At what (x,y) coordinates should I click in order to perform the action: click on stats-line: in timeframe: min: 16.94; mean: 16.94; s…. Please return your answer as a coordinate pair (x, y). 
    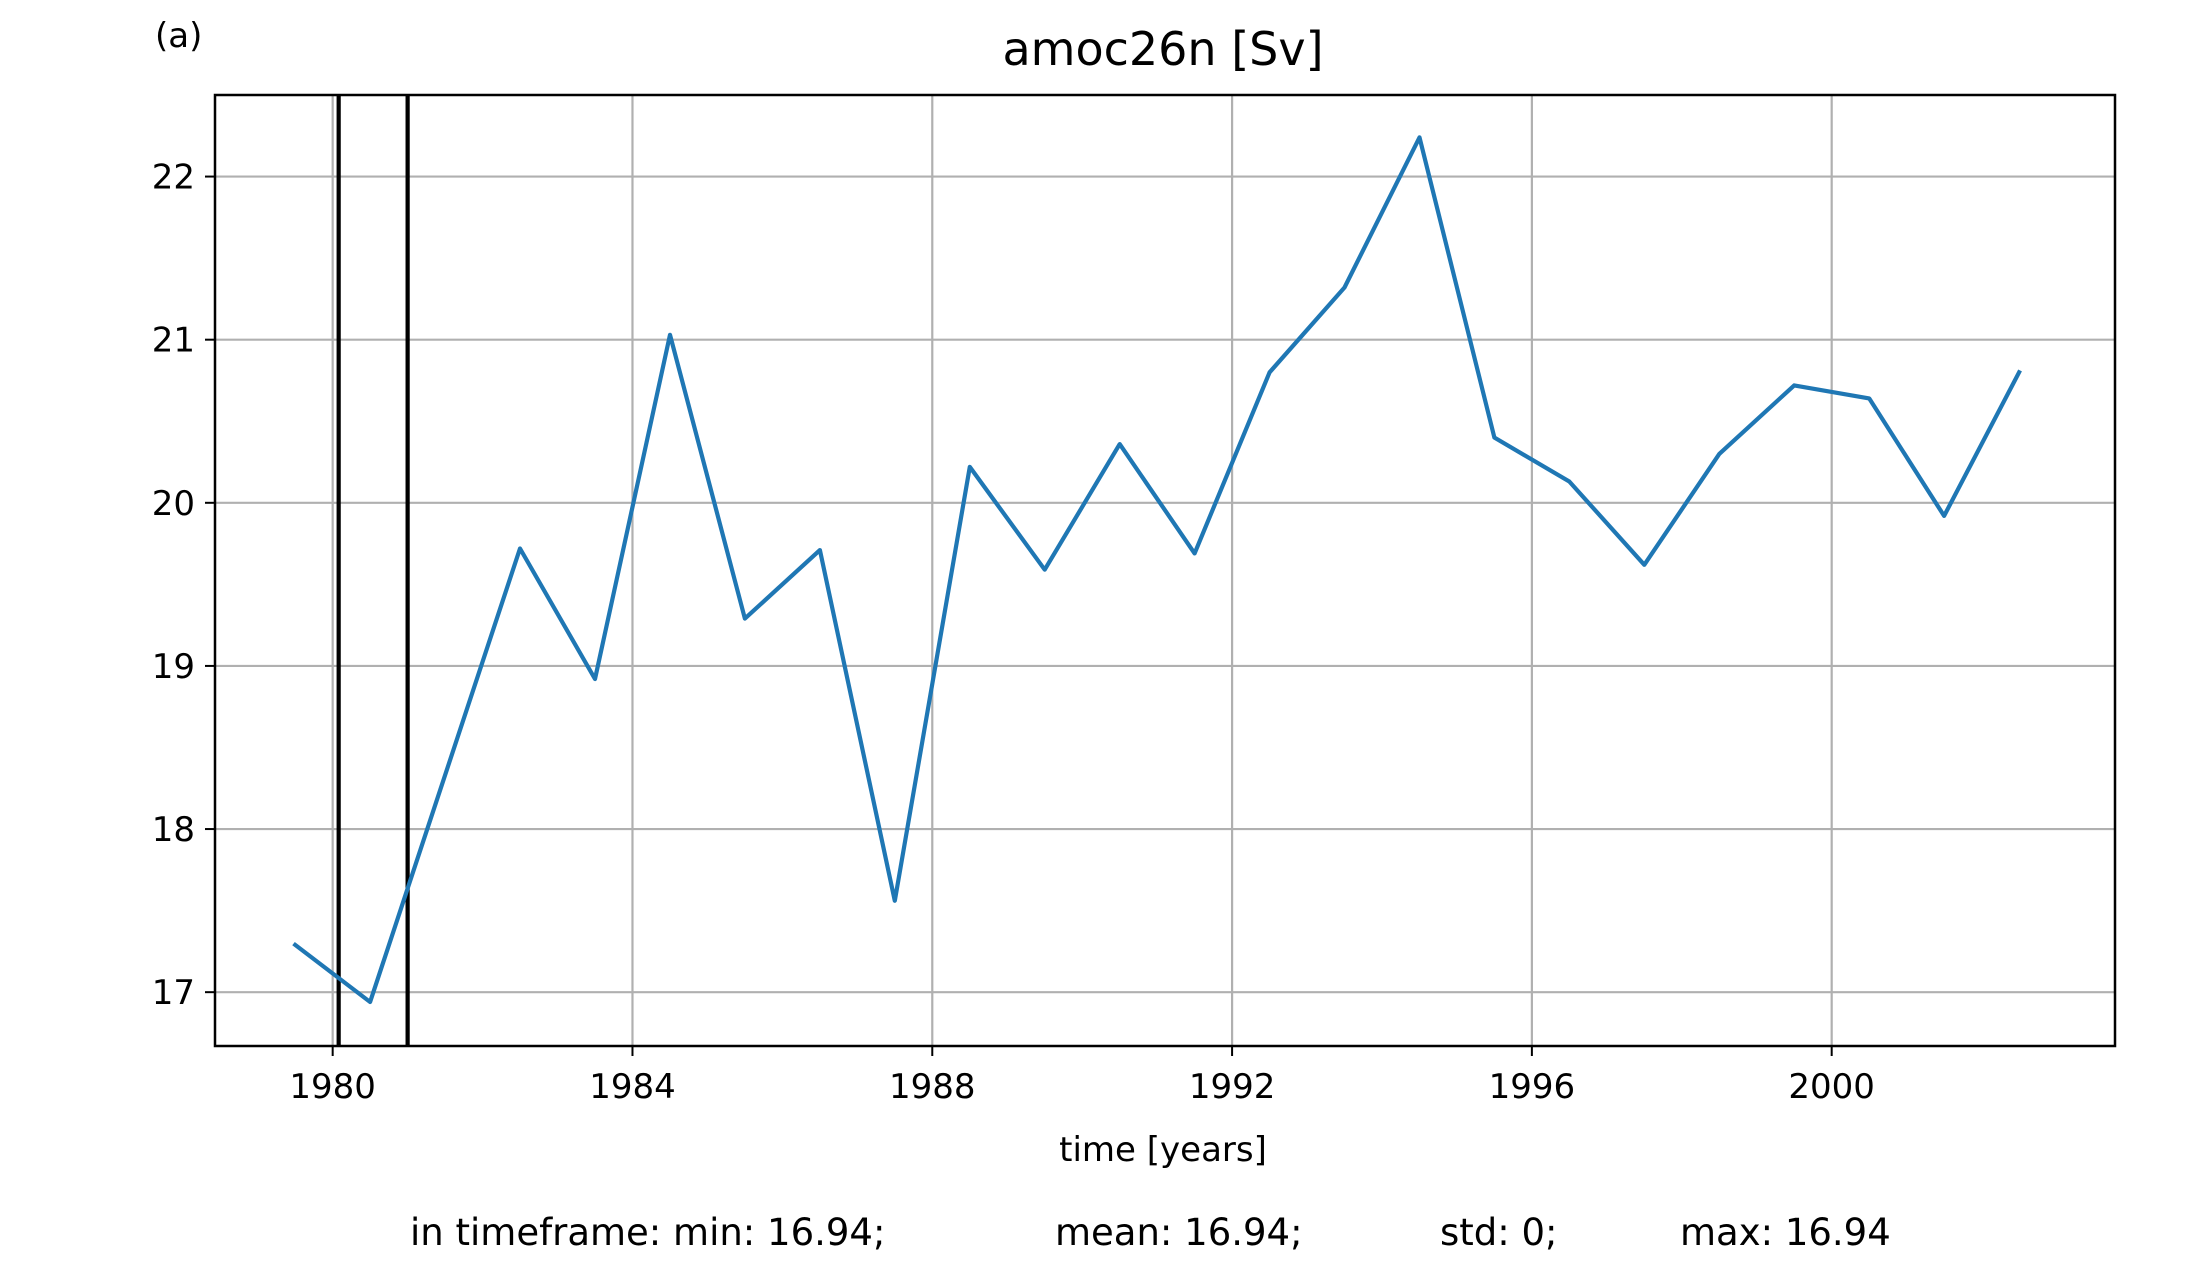
    Looking at the image, I should click on (1150, 1232).